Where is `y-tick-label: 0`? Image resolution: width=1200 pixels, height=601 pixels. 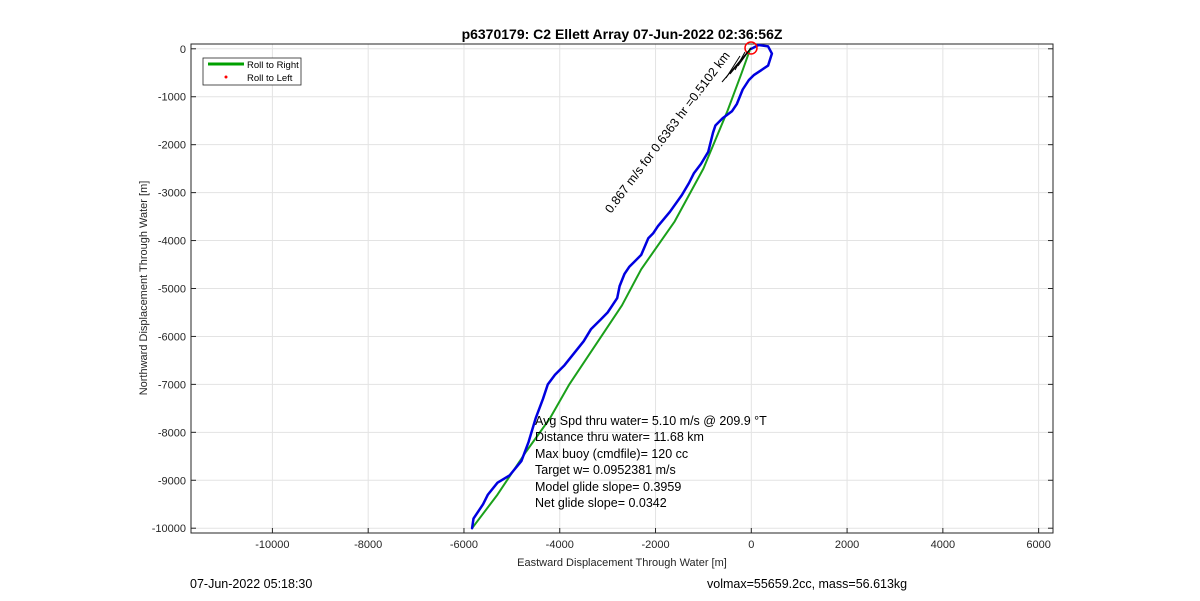 y-tick-label: 0 is located at coordinates (183, 50).